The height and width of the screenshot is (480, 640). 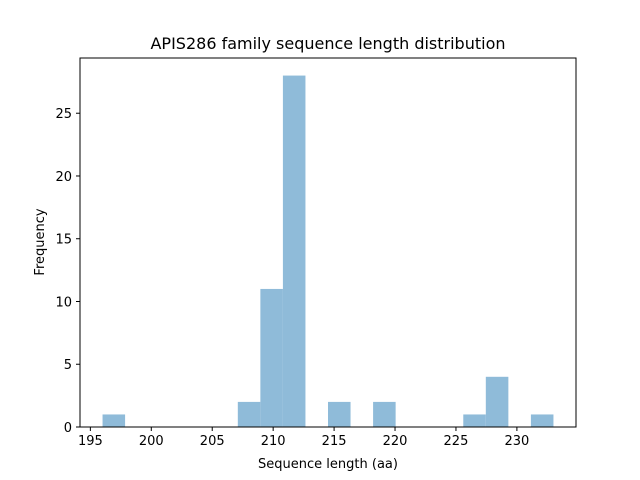 I want to click on x-tick-label: 200, so click(x=151, y=441).